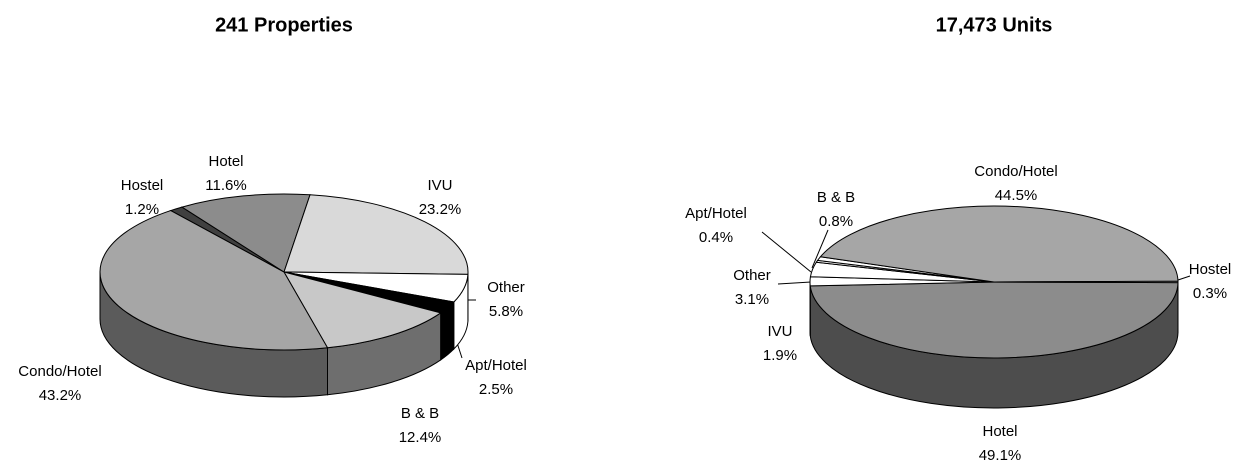 This screenshot has width=1242, height=464. I want to click on slice-value-label: 12.4%, so click(420, 437).